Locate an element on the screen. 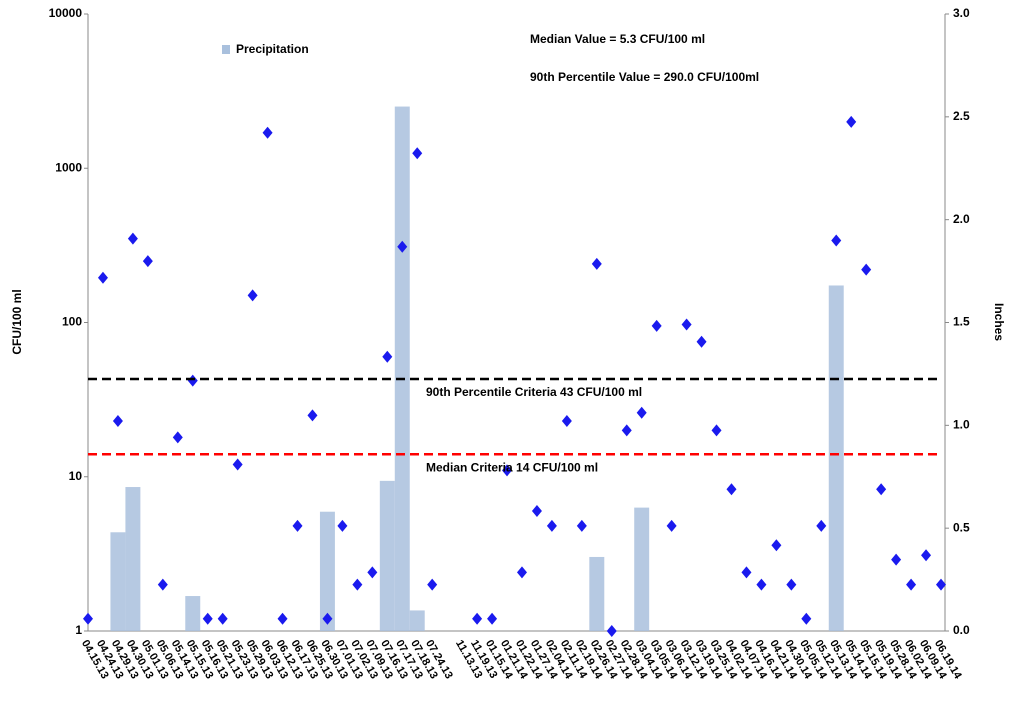 This screenshot has width=1010, height=704. y2-tick-label: 1.5 is located at coordinates (961, 322).